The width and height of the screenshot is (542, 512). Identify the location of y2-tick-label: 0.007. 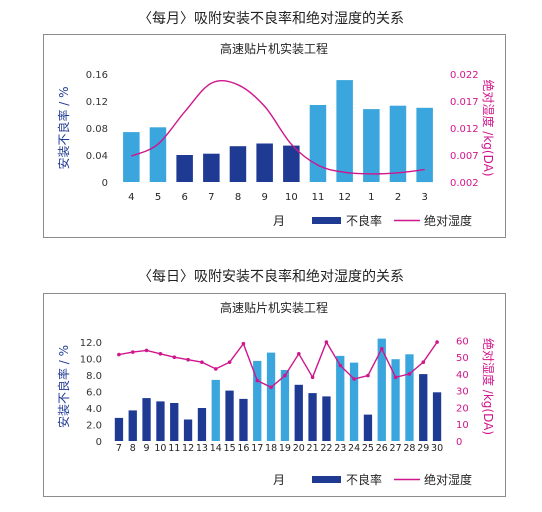
(464, 156).